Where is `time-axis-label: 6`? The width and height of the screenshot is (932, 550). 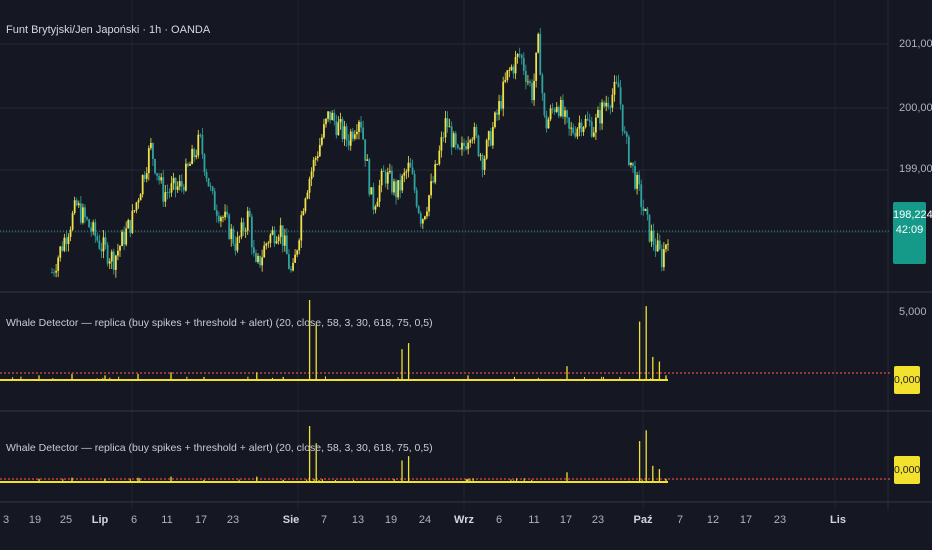
time-axis-label: 6 is located at coordinates (134, 520).